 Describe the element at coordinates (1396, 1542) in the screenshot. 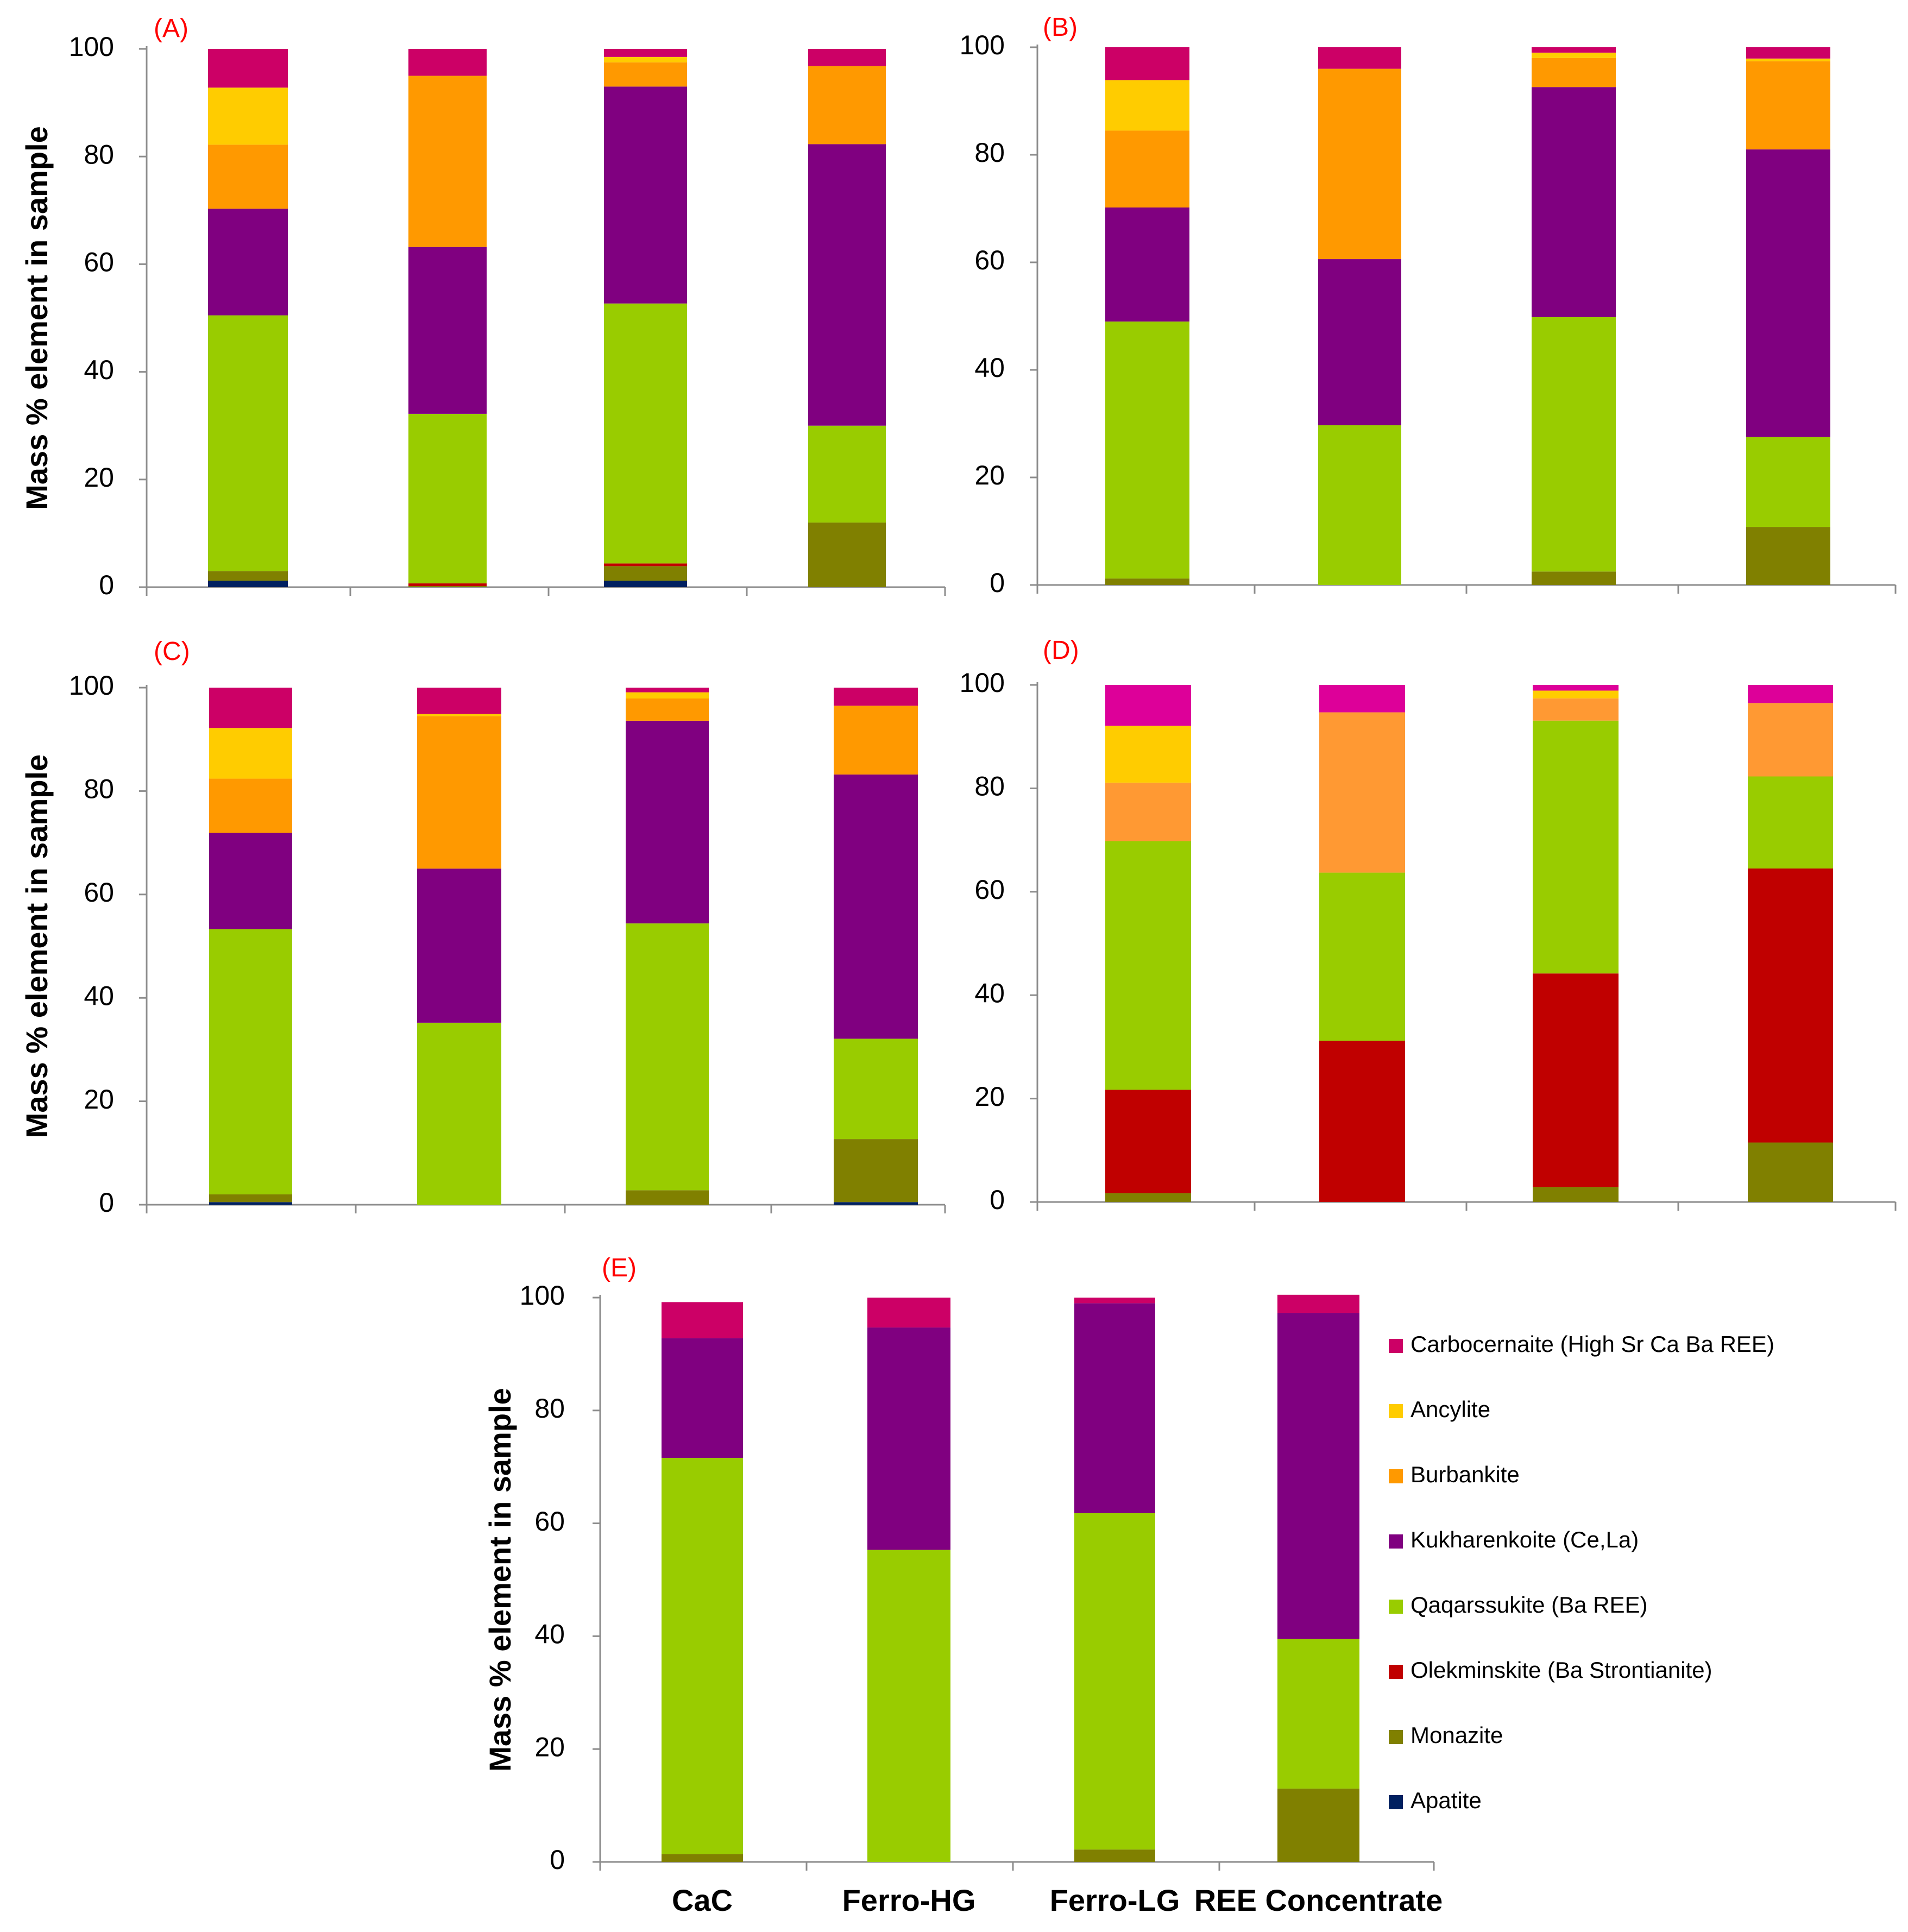

I see `legend-swatch-kukharenkoite-ce-la` at that location.